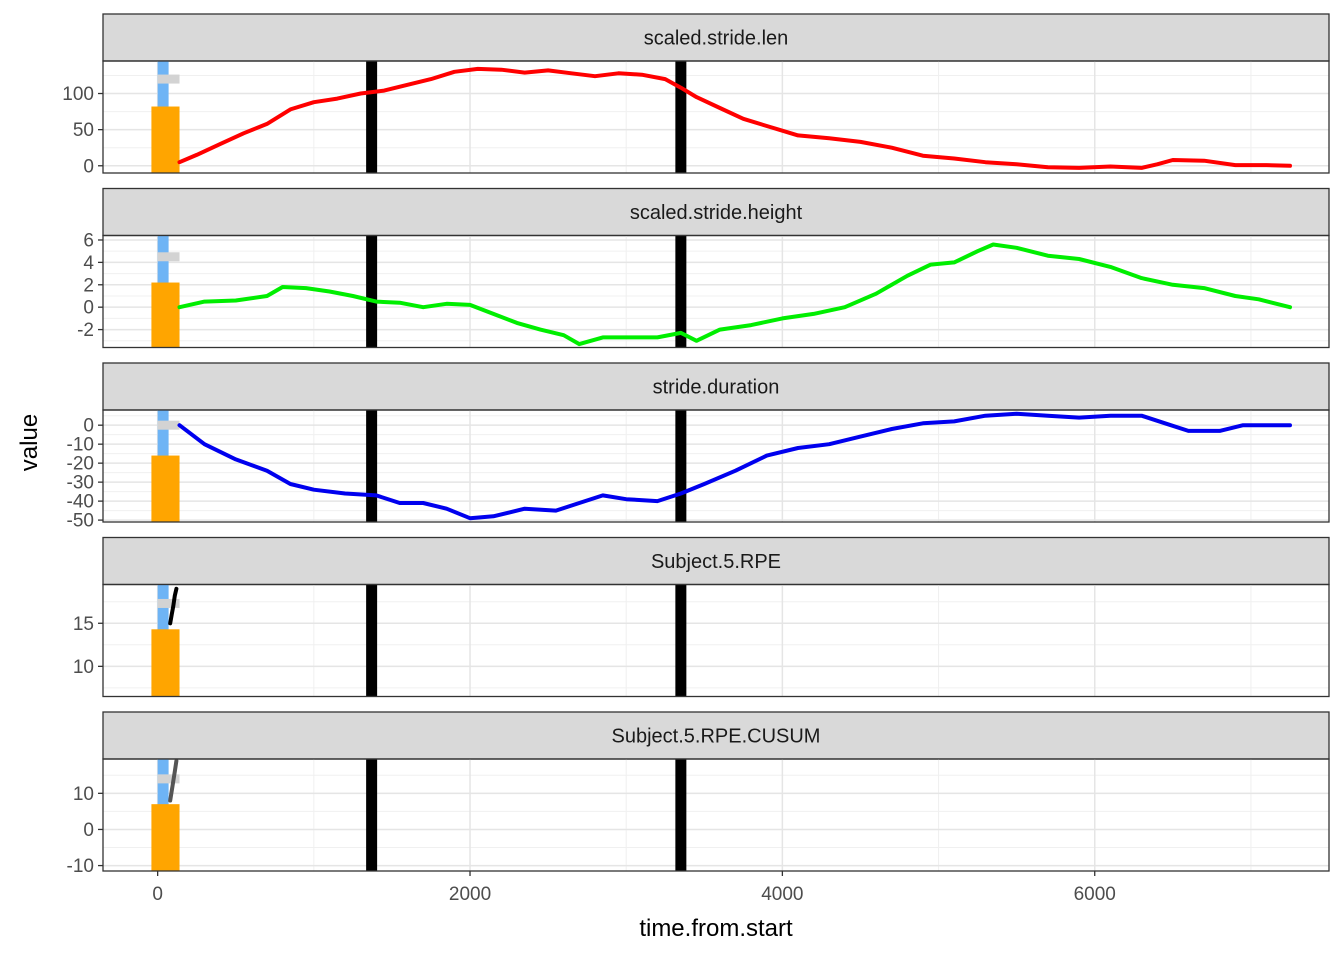  Describe the element at coordinates (782, 894) in the screenshot. I see `x-tick-label: 4000` at that location.